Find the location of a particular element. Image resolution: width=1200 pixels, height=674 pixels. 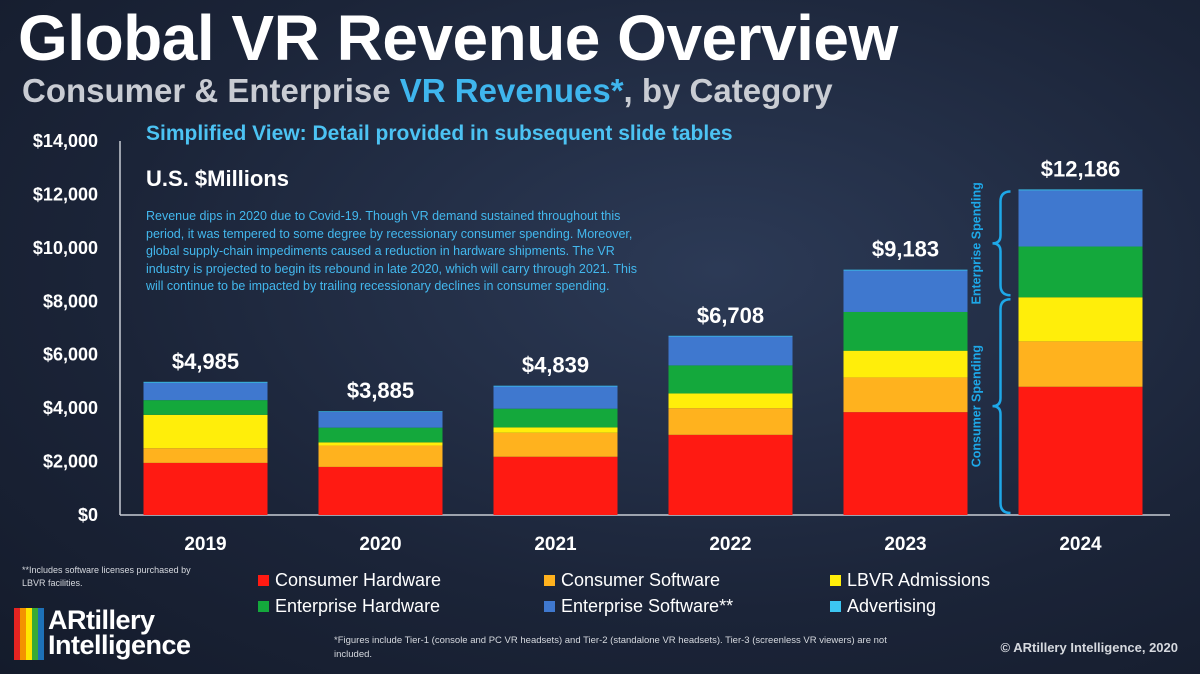

legend-label: Enterprise Hardware is located at coordinates (358, 606).